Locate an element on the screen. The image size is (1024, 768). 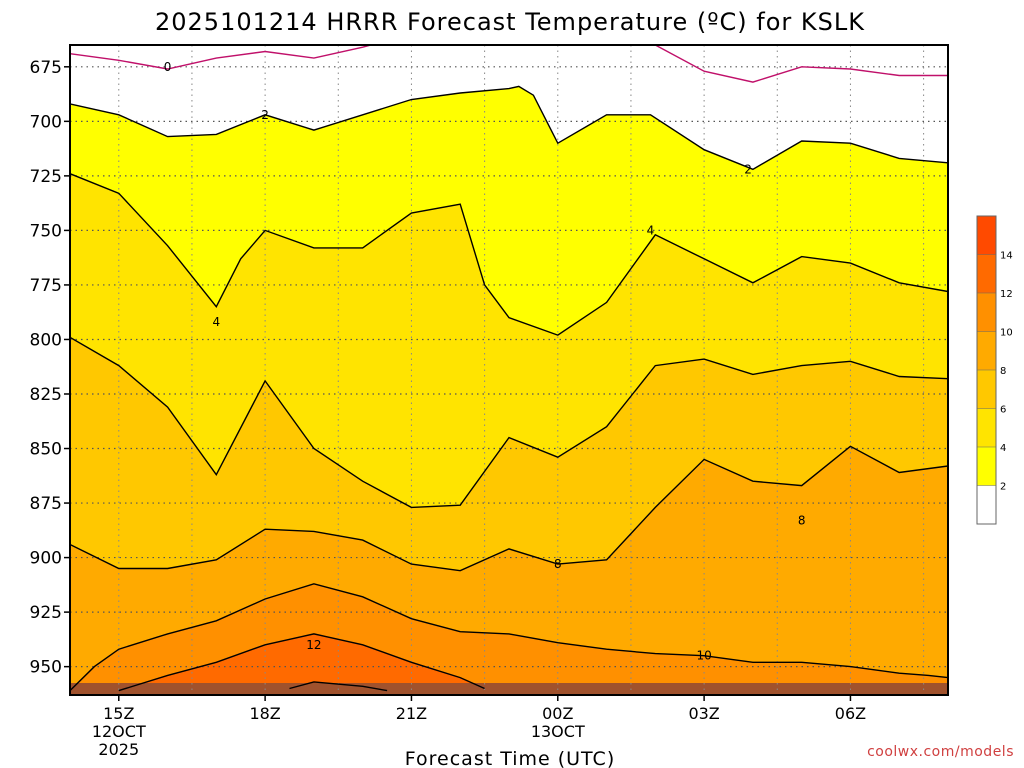
x-tick-date: 12OCT is located at coordinates (119, 731).